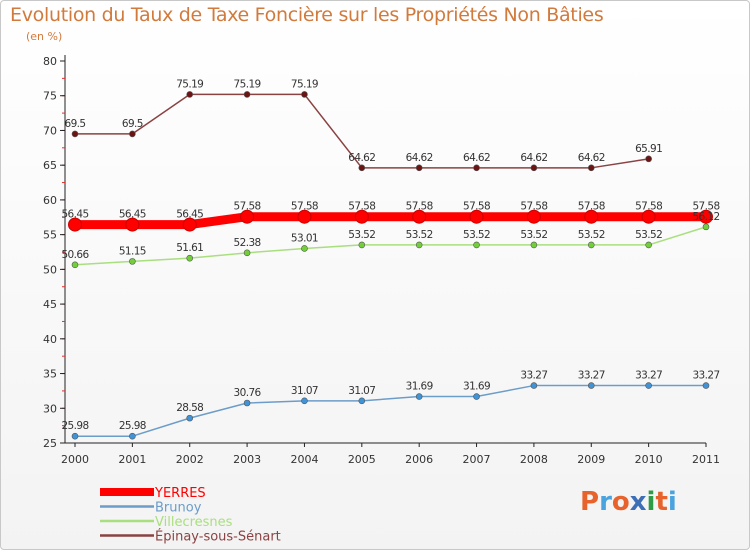 Image resolution: width=750 pixels, height=550 pixels. Describe the element at coordinates (50, 96) in the screenshot. I see `y-tick-label: 75` at that location.